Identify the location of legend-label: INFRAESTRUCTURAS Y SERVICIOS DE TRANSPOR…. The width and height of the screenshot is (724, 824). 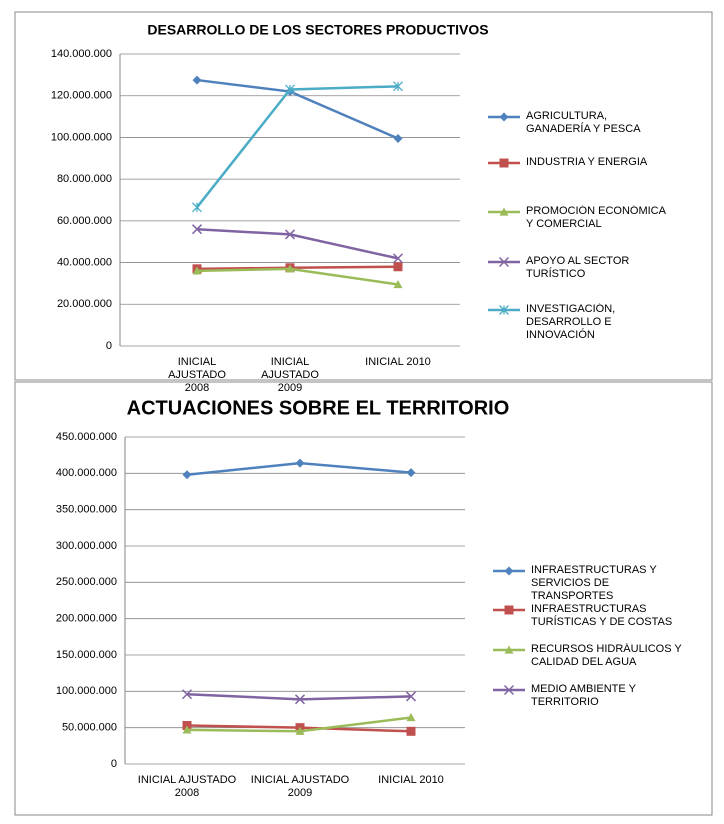
(594, 583).